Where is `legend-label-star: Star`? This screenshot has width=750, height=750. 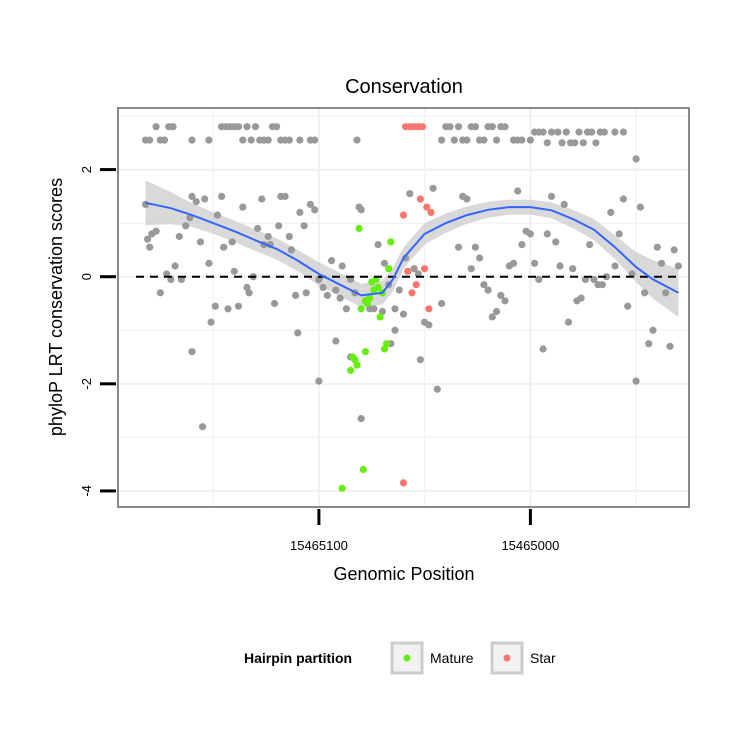 legend-label-star: Star is located at coordinates (543, 658).